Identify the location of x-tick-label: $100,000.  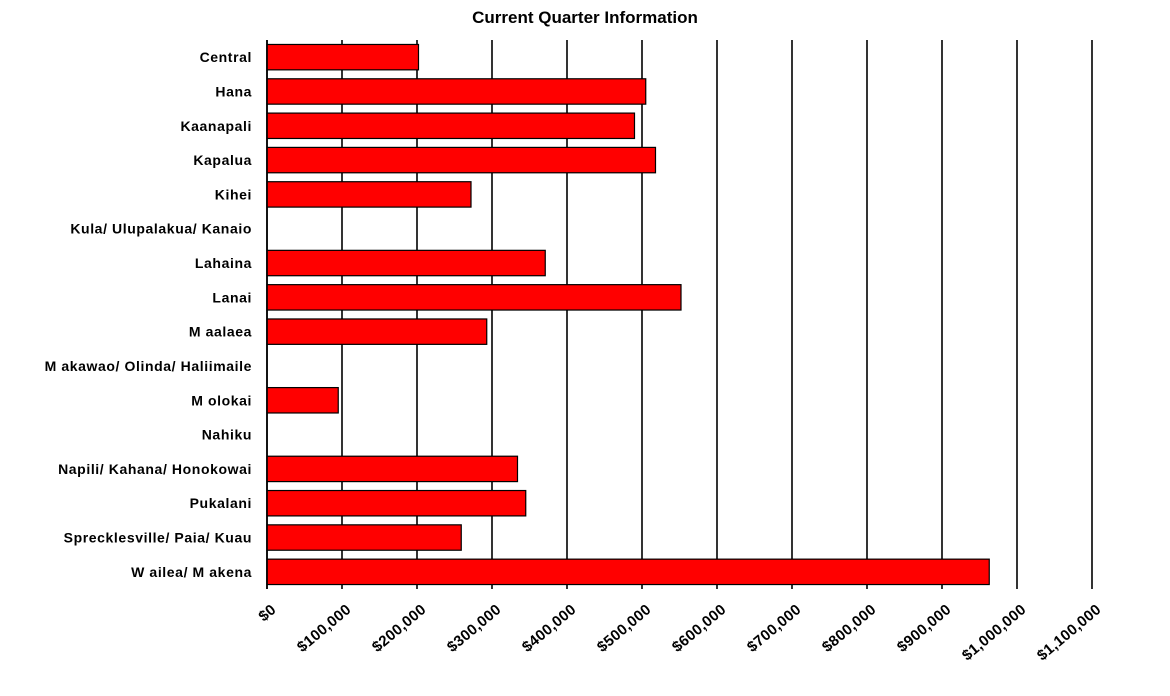
(324, 628).